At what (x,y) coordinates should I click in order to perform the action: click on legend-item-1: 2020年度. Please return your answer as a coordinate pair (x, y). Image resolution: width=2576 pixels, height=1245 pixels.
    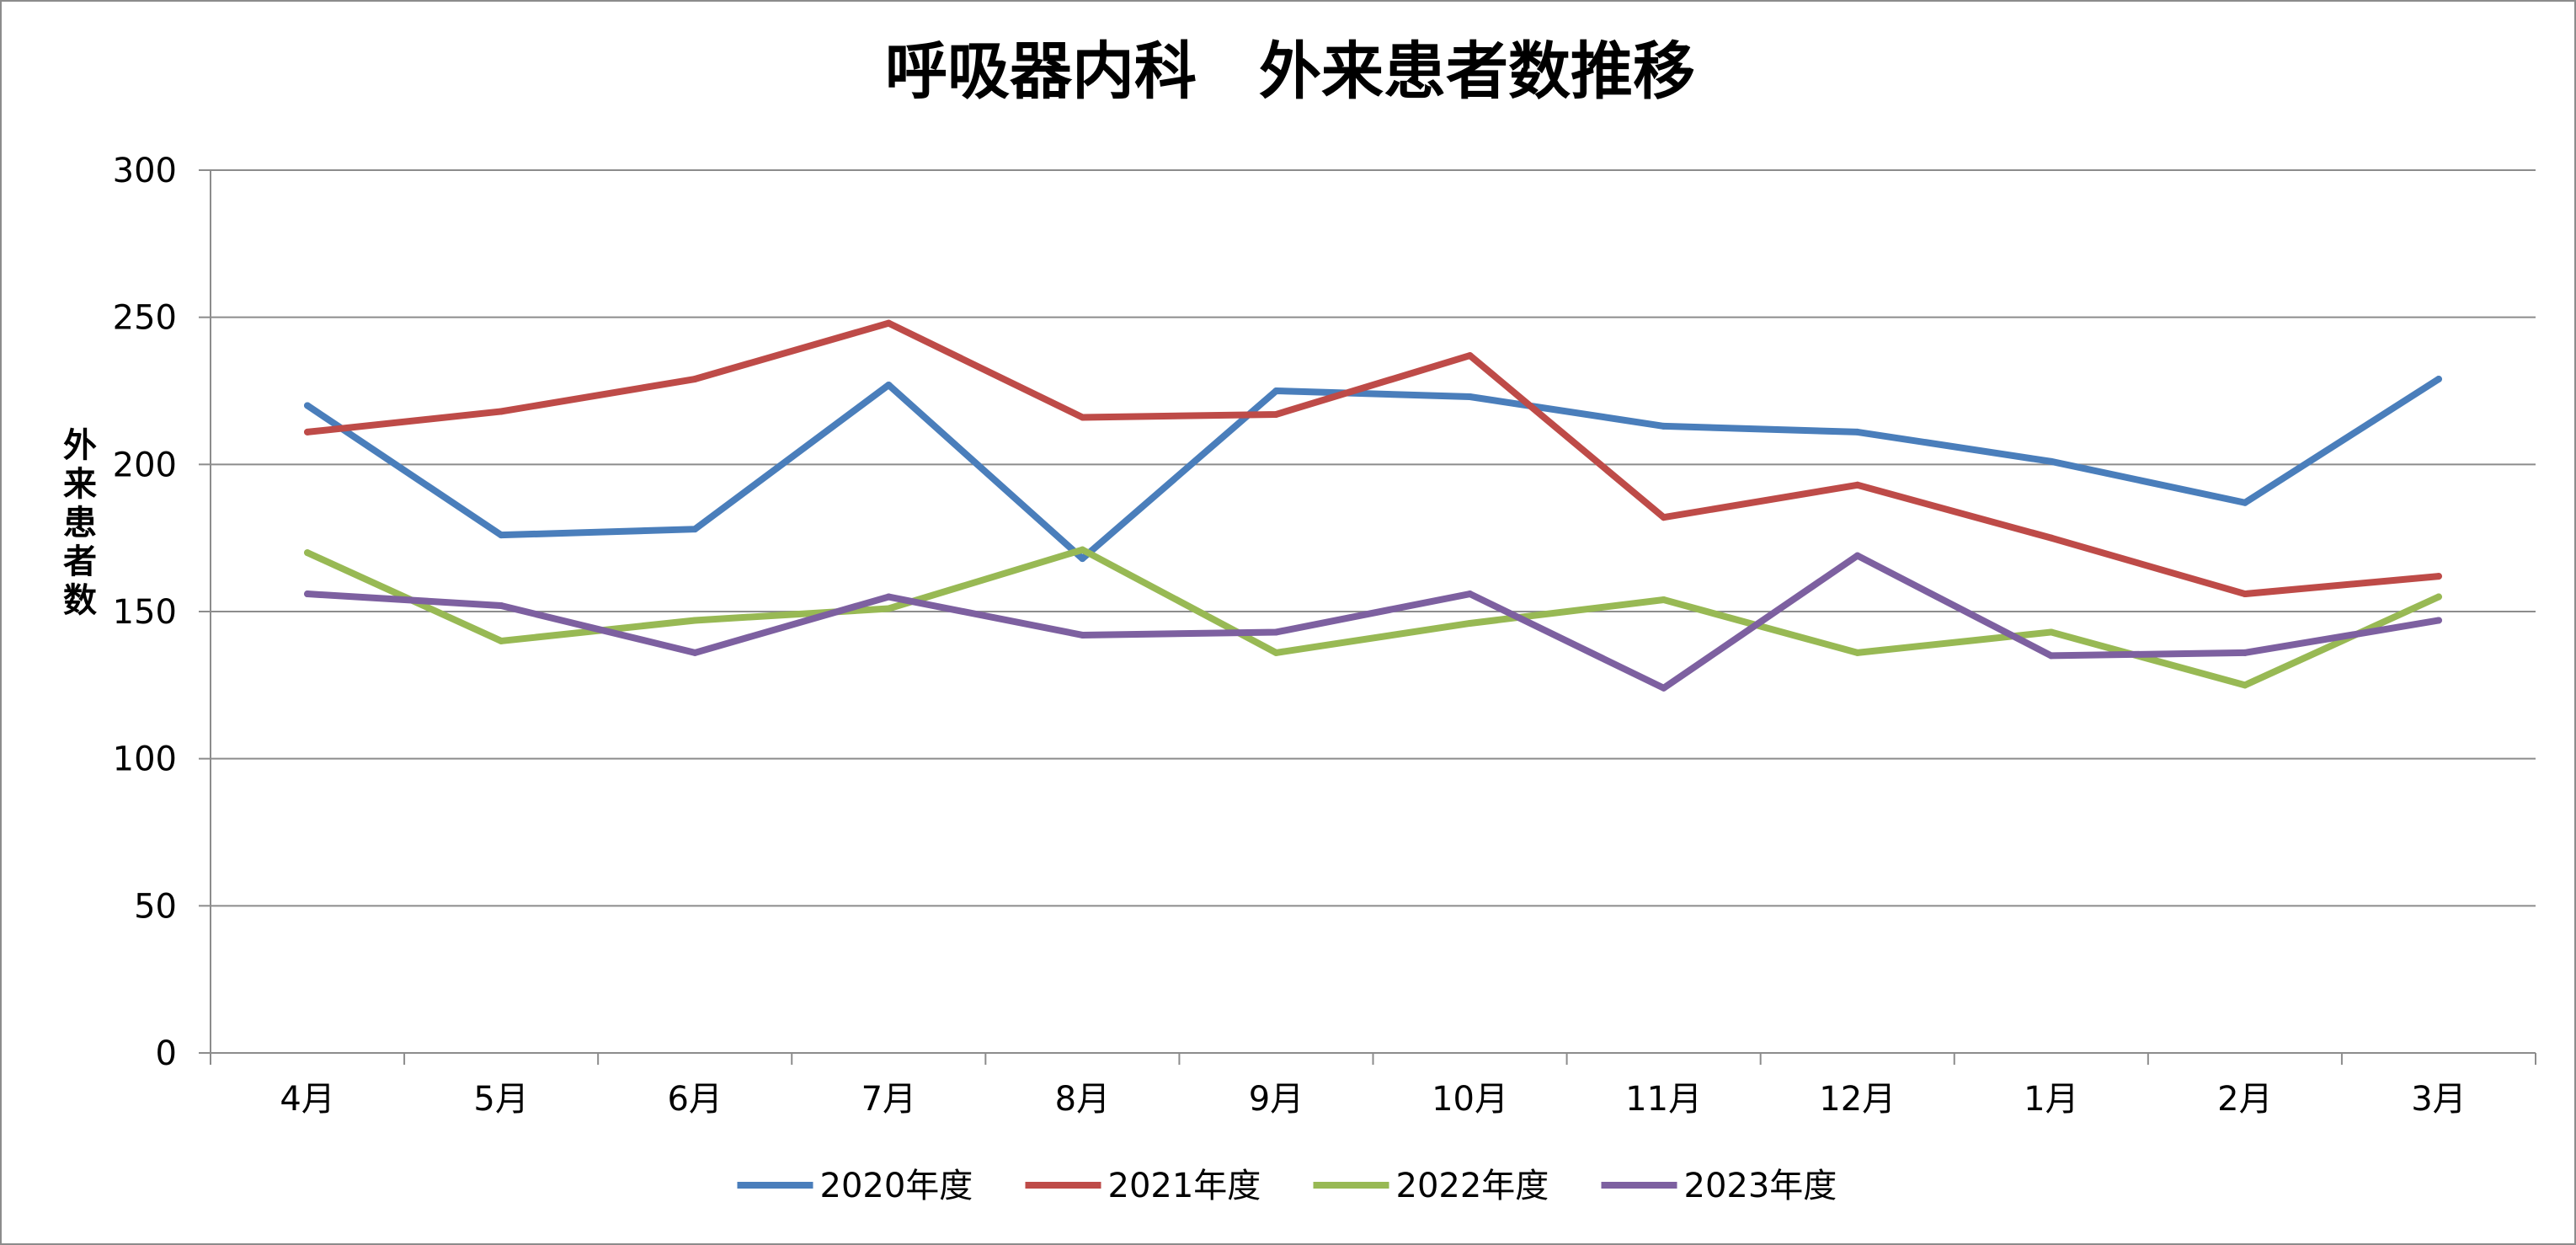
    Looking at the image, I should click on (855, 1186).